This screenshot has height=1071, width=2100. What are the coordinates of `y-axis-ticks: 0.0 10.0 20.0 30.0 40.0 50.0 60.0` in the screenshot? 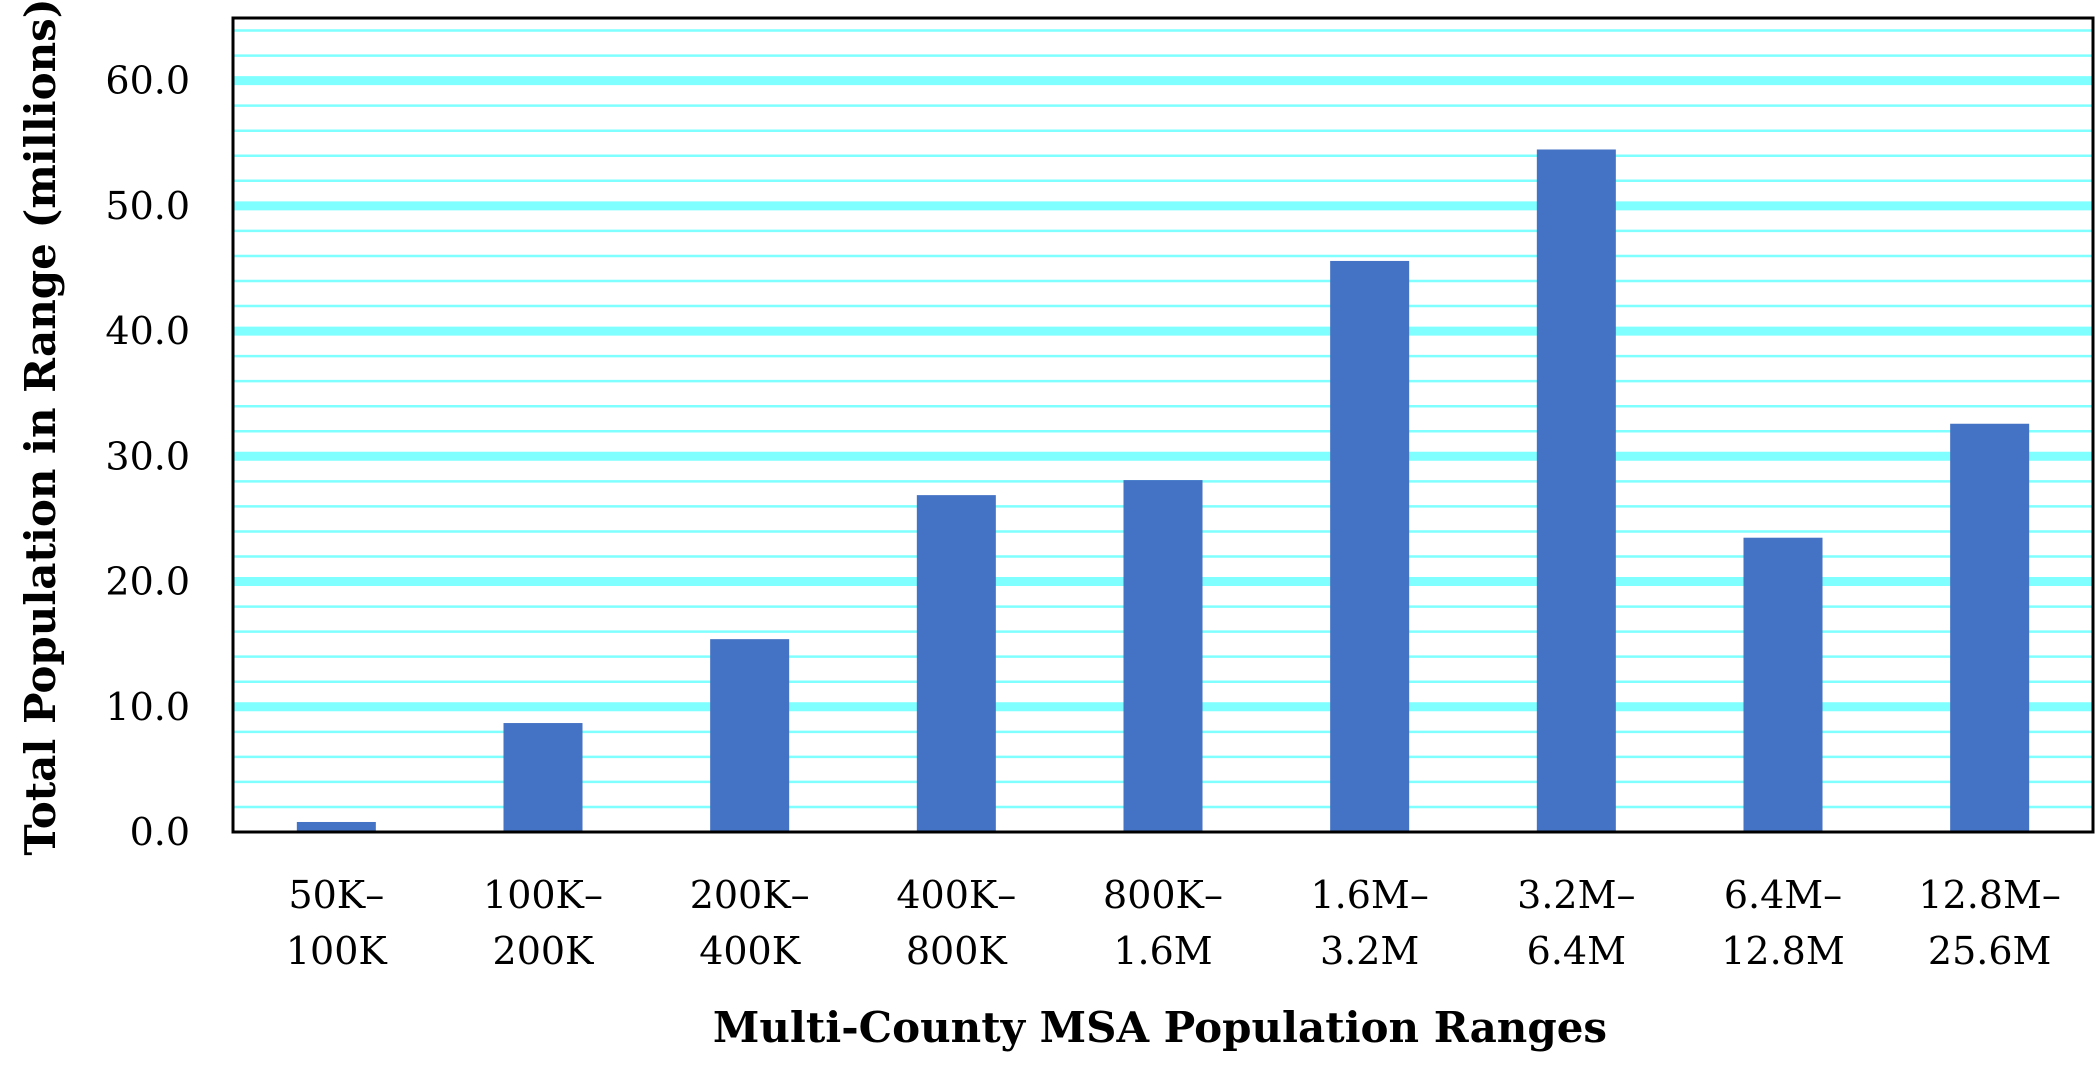 It's located at (147, 456).